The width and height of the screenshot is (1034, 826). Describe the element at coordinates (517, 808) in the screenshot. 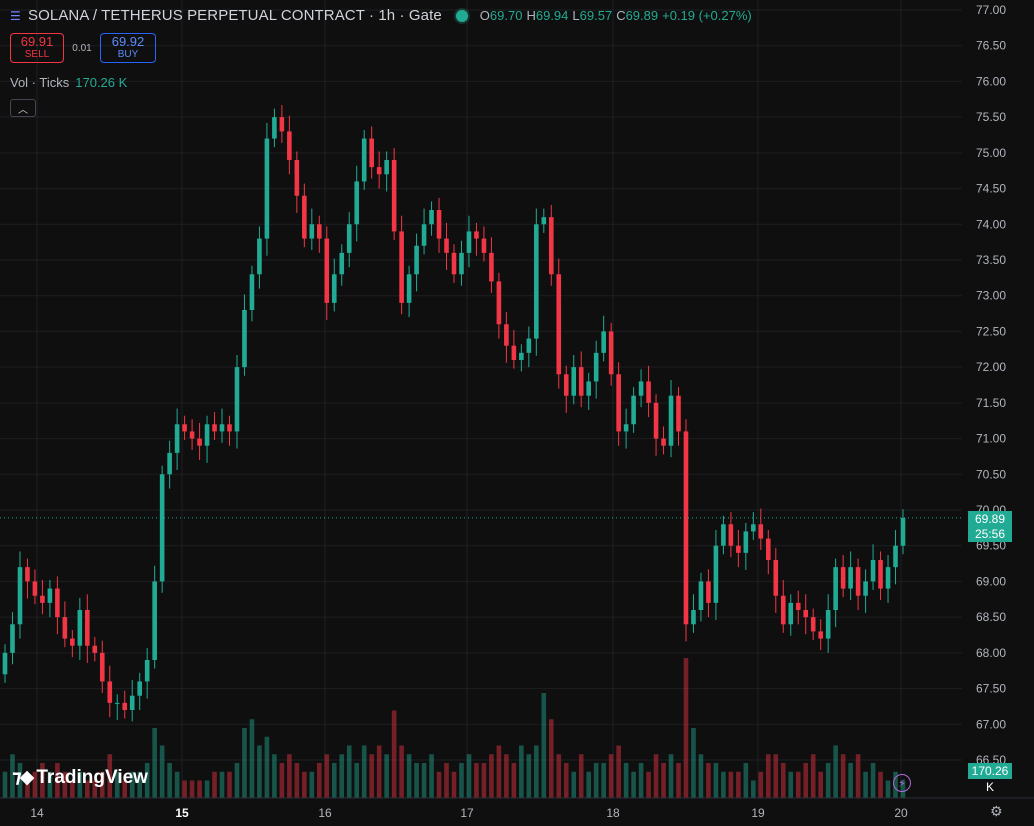

I see `time-axis: 14 15 16 17 18 19 20` at that location.